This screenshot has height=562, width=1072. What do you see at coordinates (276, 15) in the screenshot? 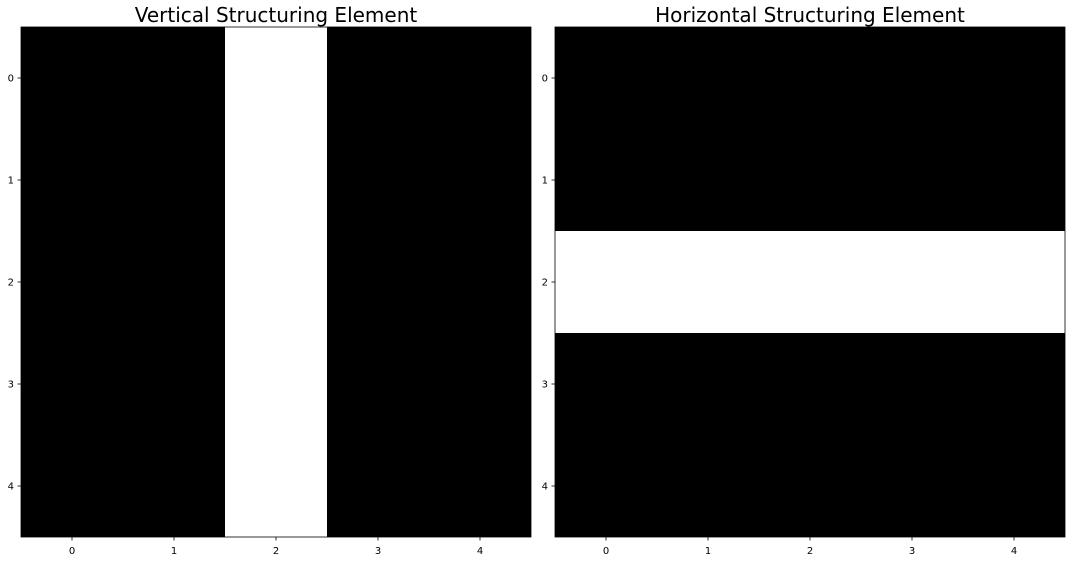
I see `chart-title: Vertical Structuring Element` at bounding box center [276, 15].